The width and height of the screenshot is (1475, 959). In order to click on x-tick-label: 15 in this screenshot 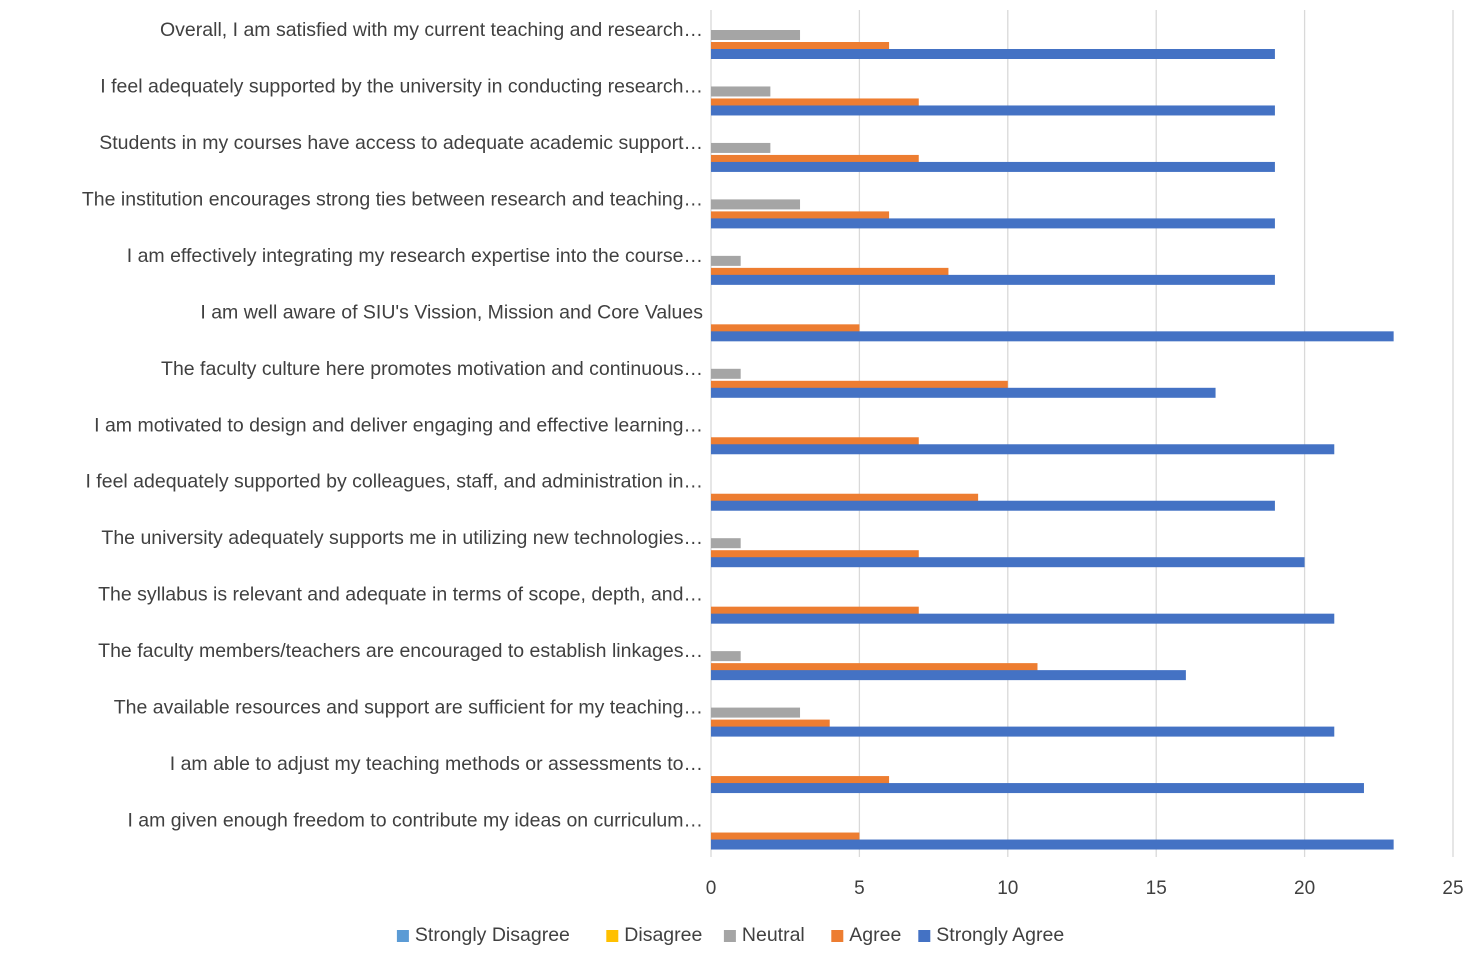, I will do `click(1156, 888)`.